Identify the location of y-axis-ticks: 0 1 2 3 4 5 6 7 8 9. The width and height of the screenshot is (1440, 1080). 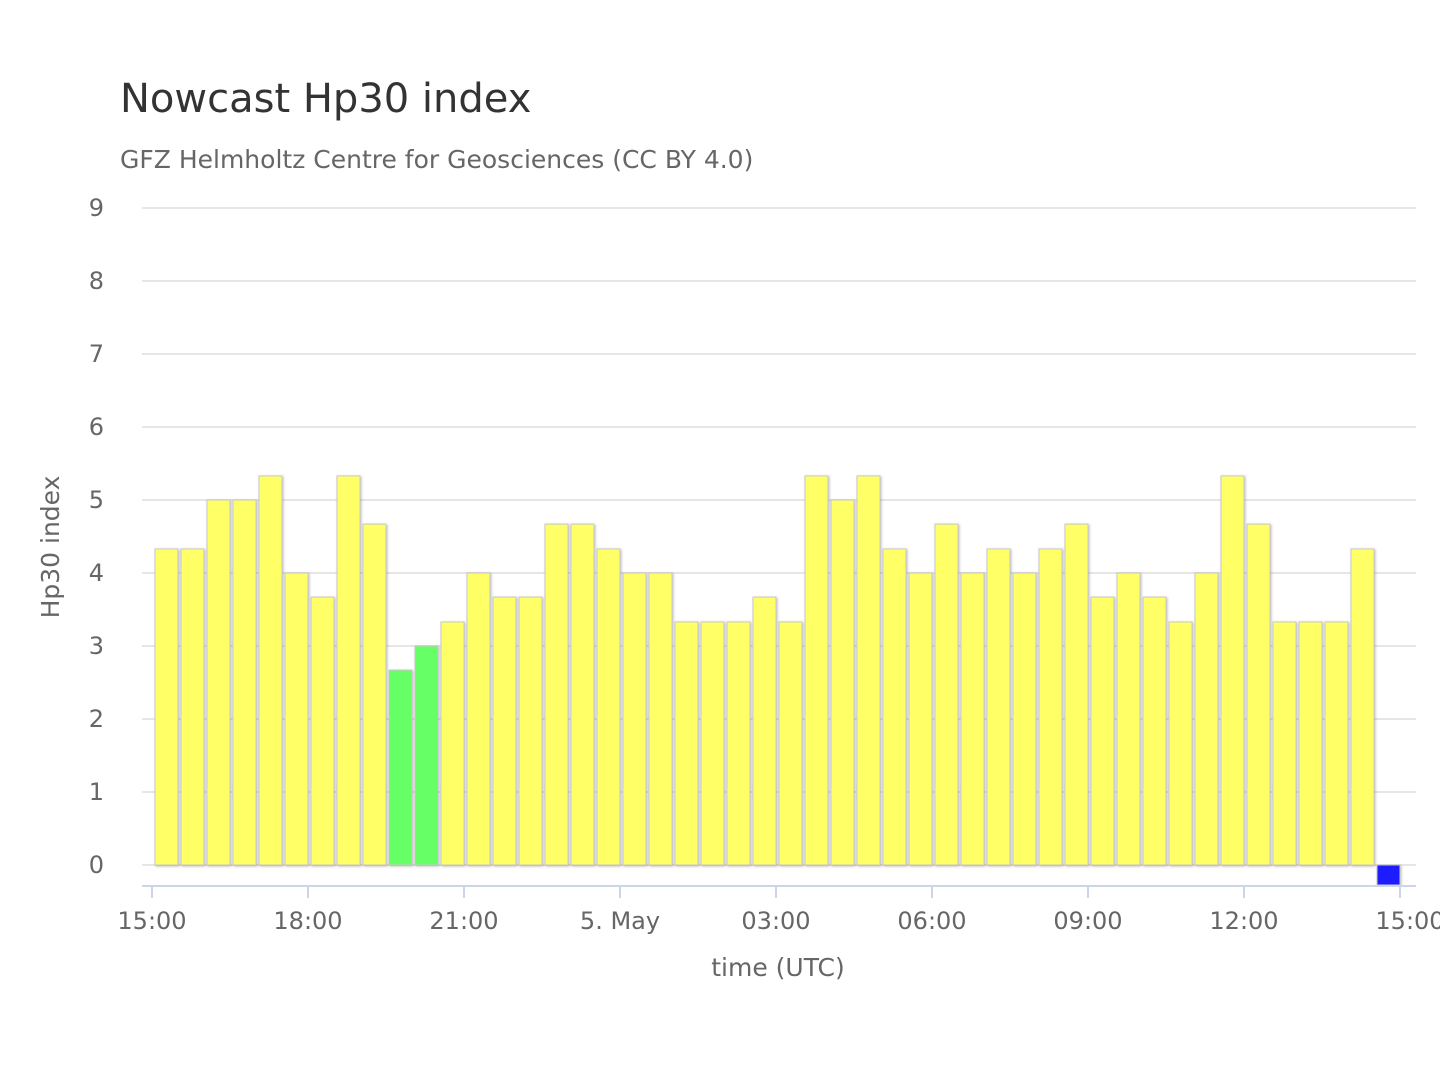
(96, 536).